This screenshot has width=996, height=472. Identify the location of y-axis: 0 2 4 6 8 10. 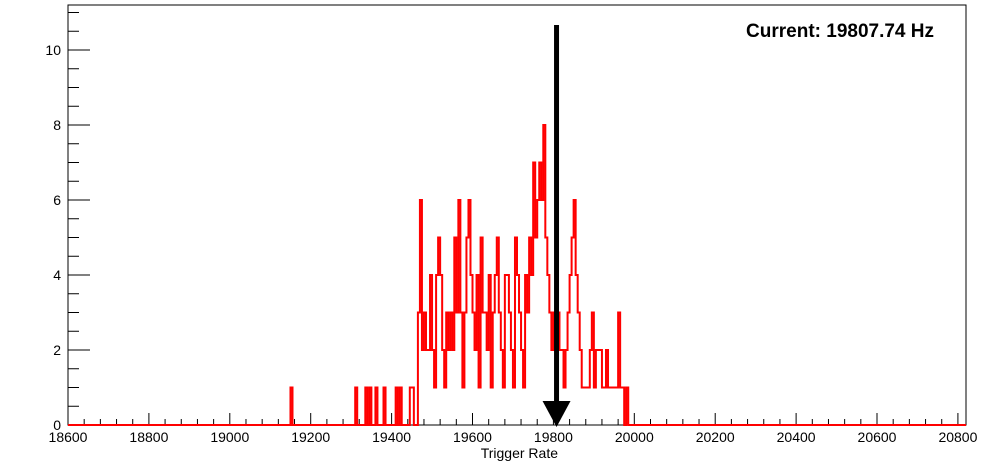
(67, 222).